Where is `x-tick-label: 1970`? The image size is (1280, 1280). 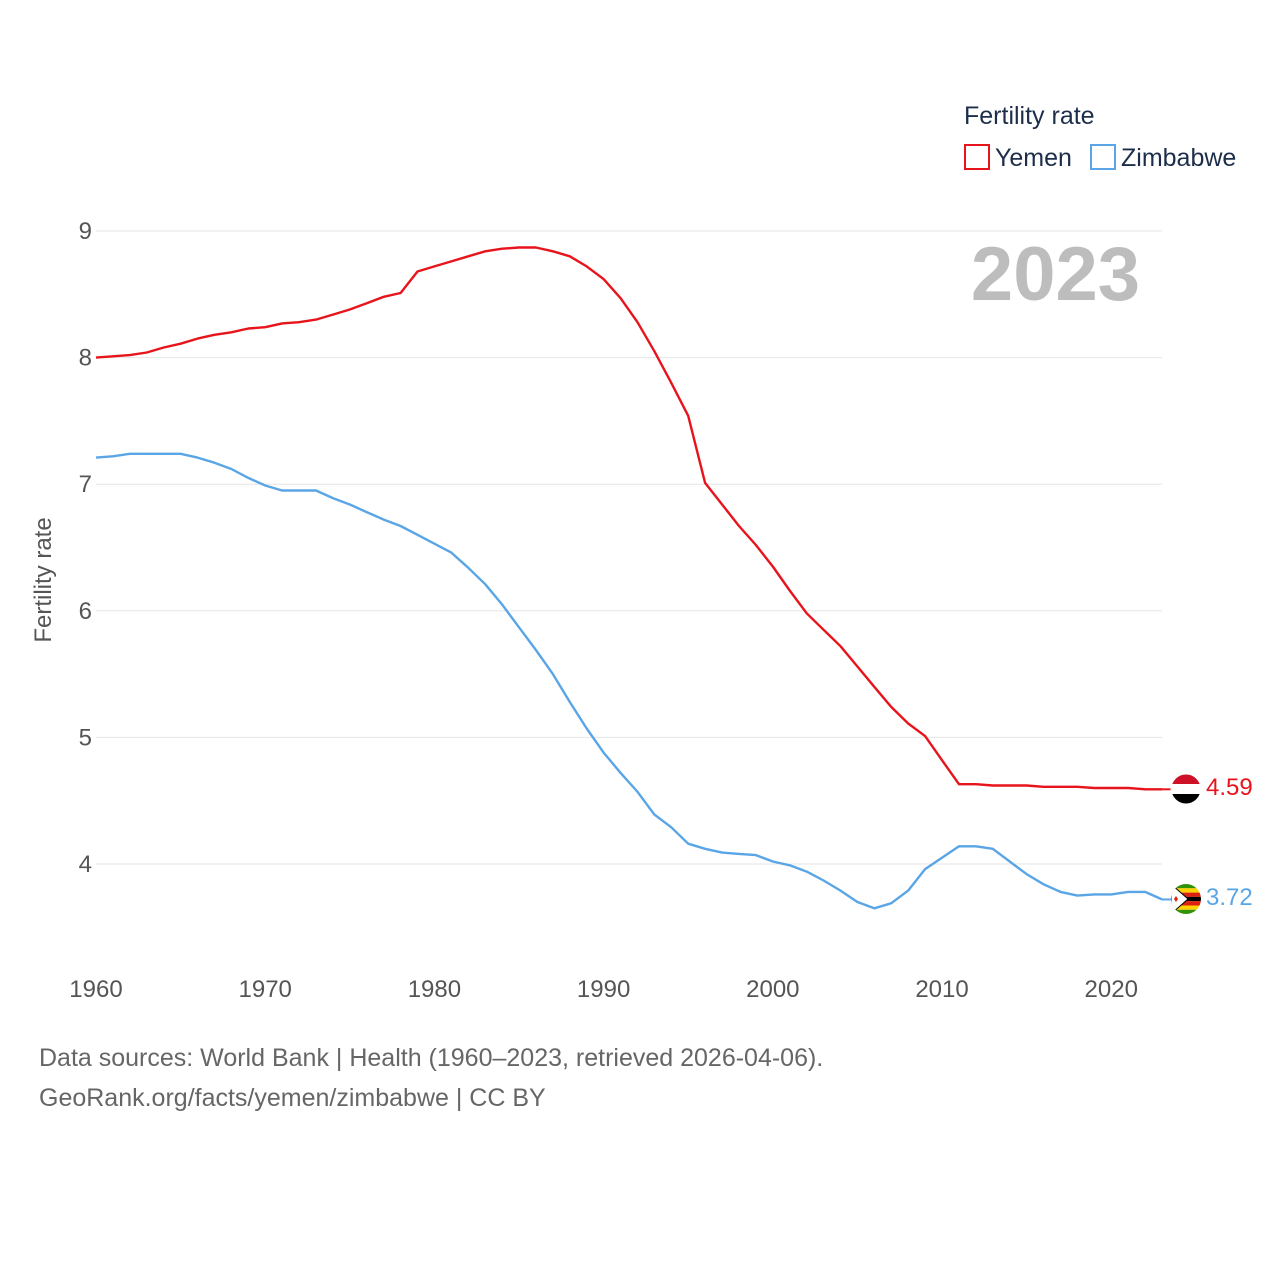
x-tick-label: 1970 is located at coordinates (265, 989).